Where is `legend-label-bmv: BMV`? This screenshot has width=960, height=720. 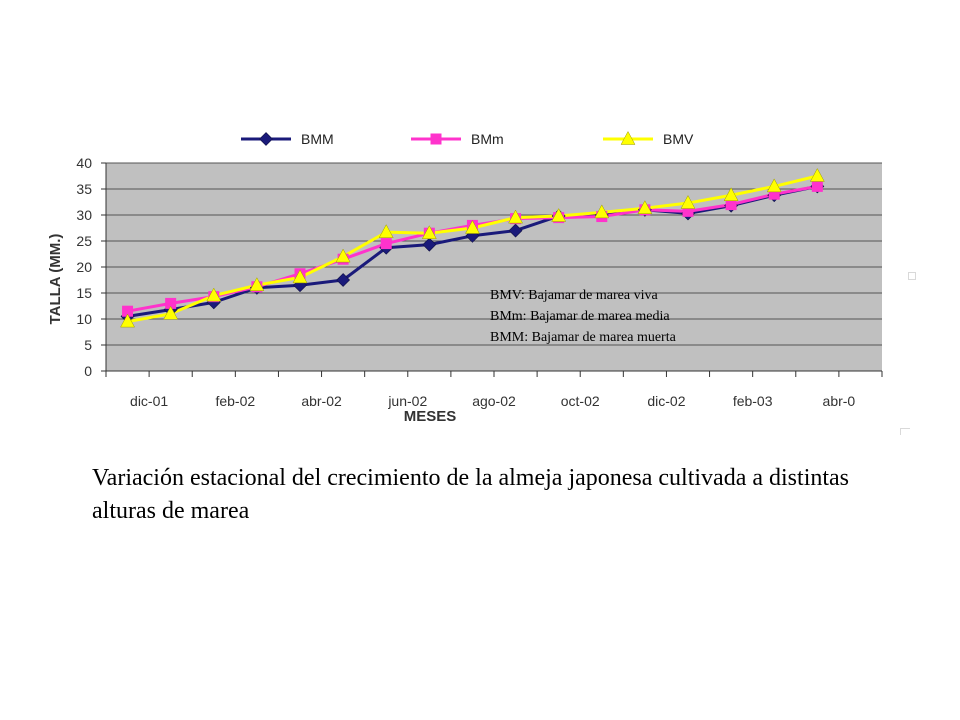
legend-label-bmv: BMV is located at coordinates (678, 139).